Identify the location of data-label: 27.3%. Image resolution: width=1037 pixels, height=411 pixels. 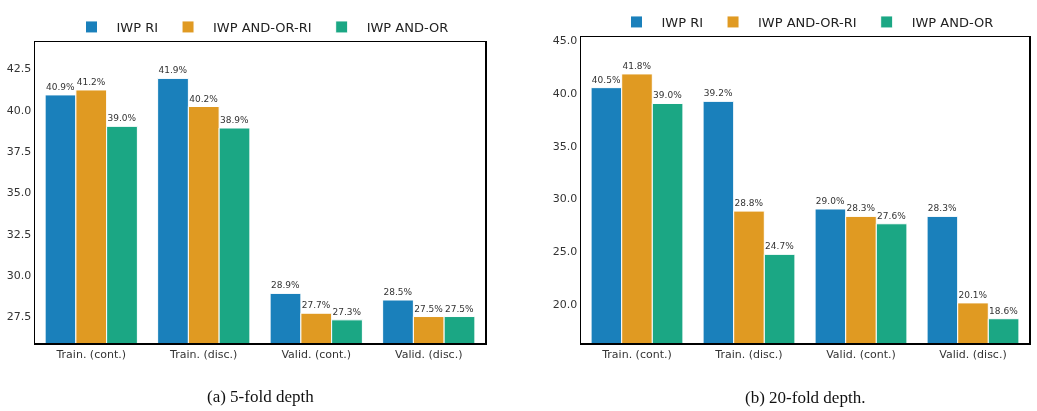
(347, 311).